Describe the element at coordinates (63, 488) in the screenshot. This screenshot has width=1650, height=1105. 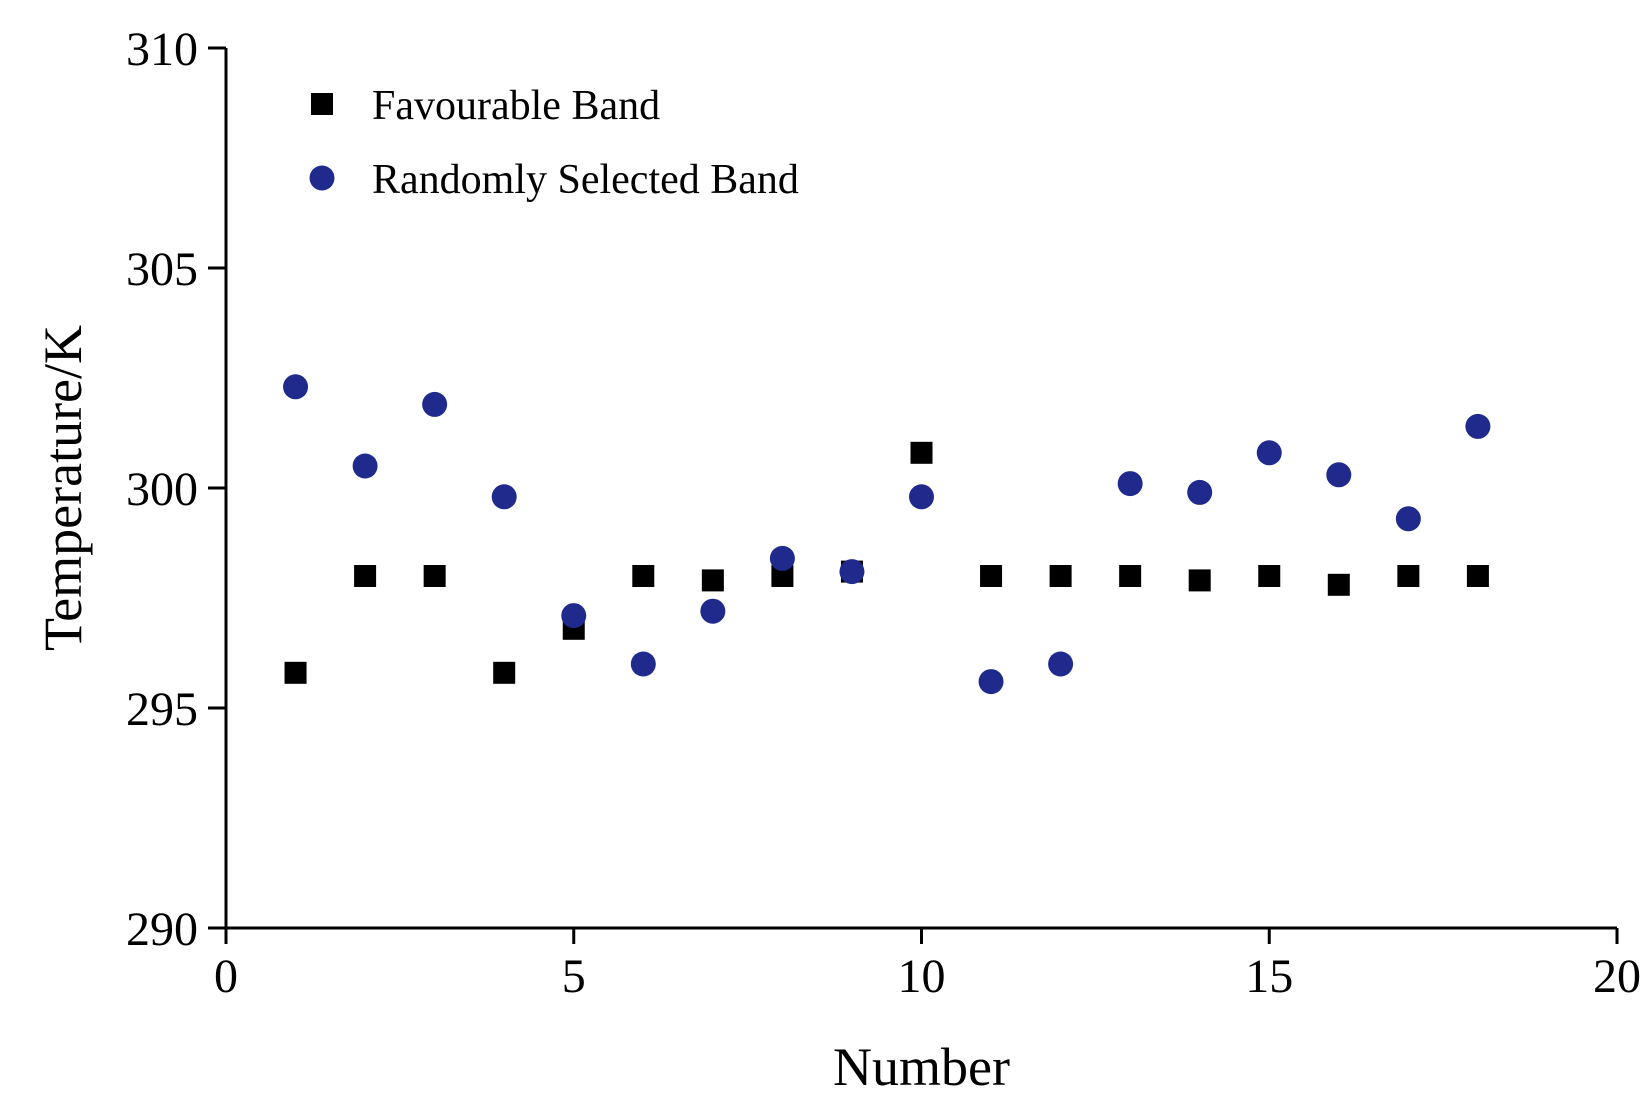
I see `y-axis-title: Temperature/K` at that location.